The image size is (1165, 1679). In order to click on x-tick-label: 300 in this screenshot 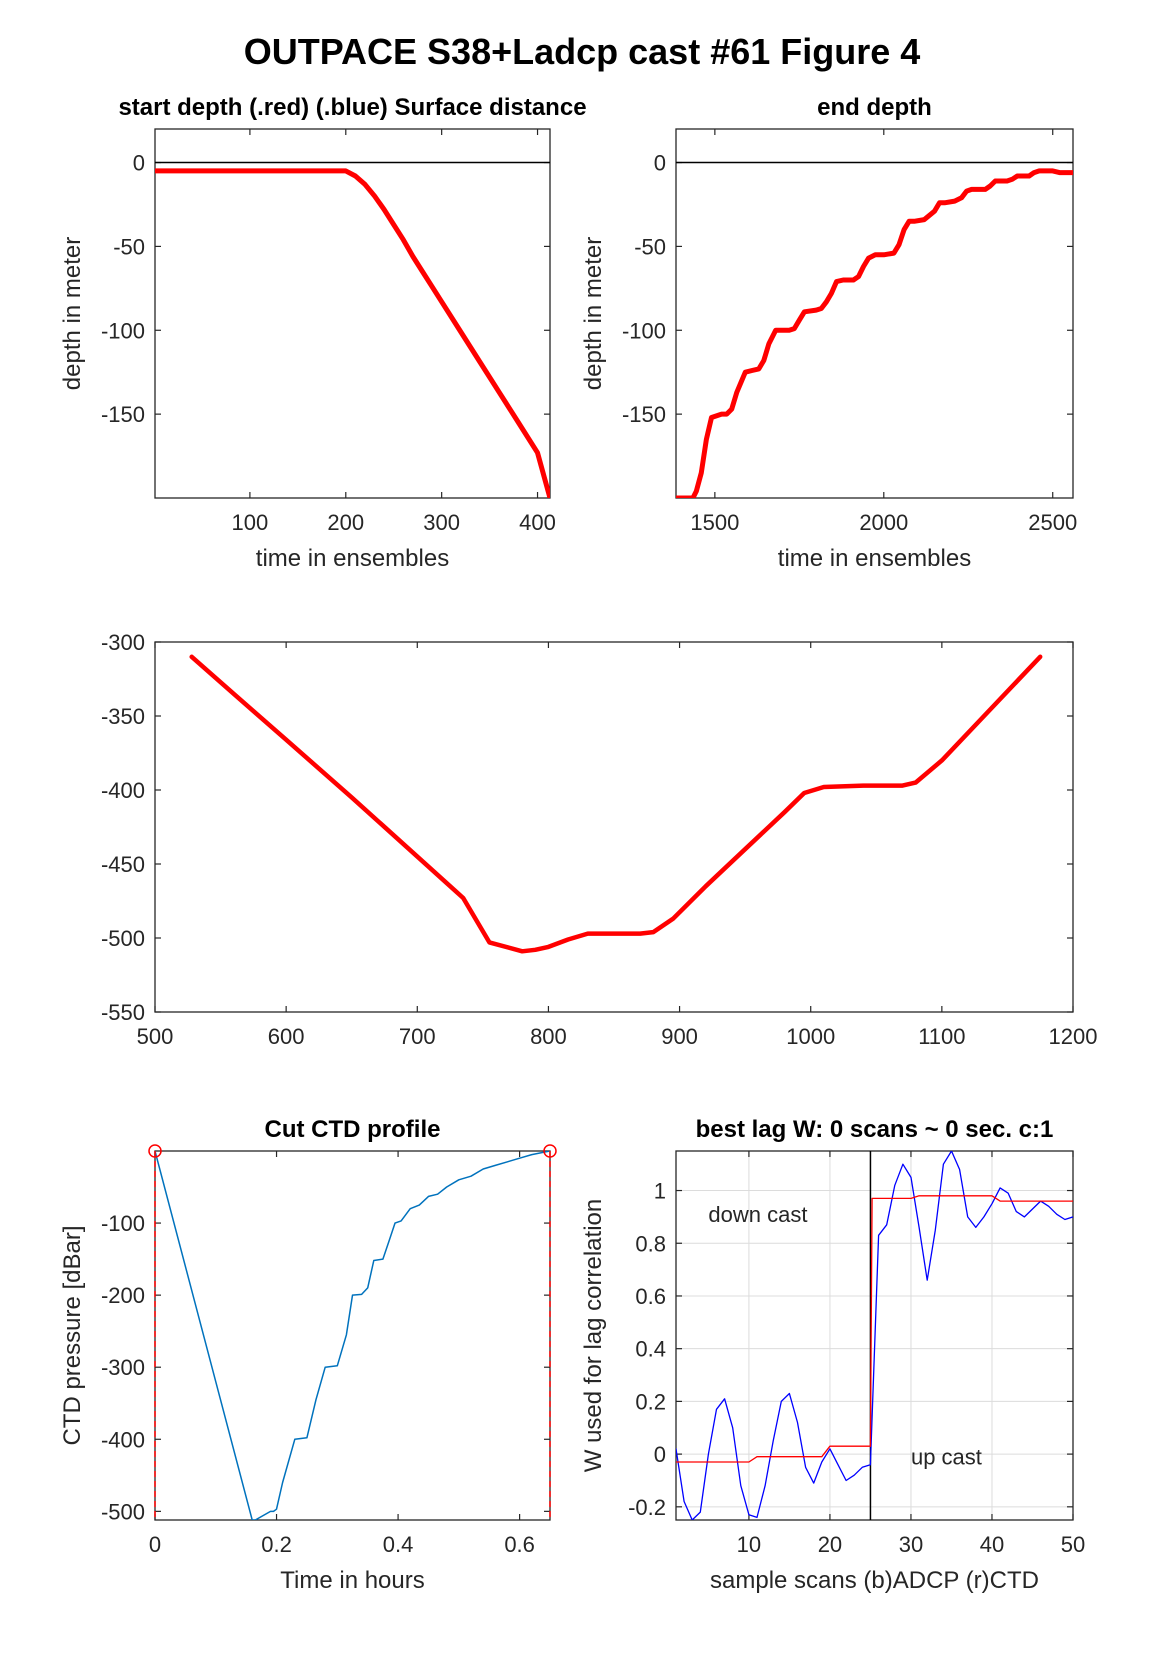, I will do `click(441, 522)`.